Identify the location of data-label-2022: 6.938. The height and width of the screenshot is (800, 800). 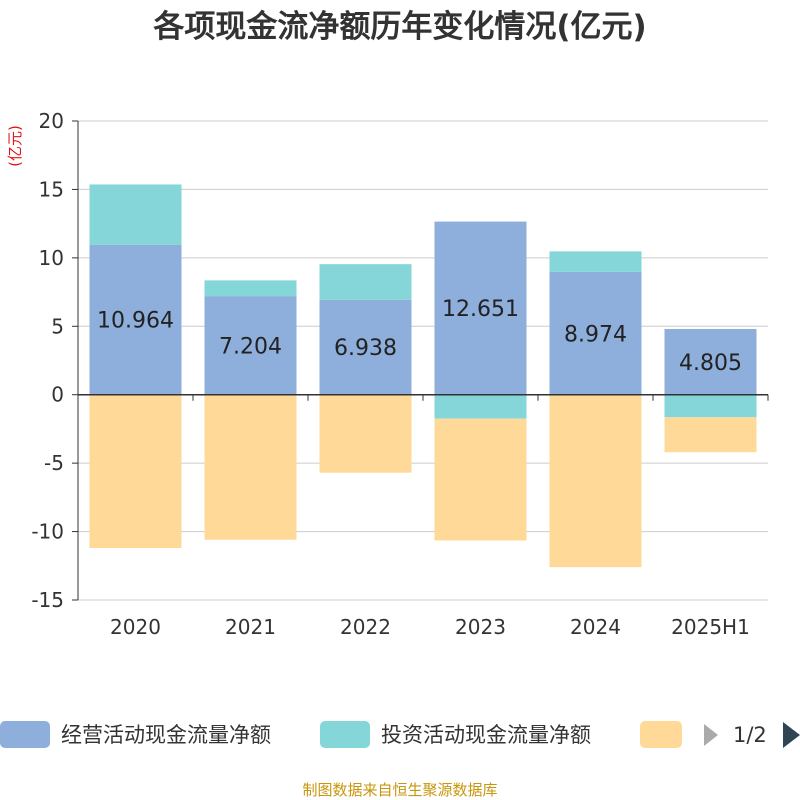
(365, 348).